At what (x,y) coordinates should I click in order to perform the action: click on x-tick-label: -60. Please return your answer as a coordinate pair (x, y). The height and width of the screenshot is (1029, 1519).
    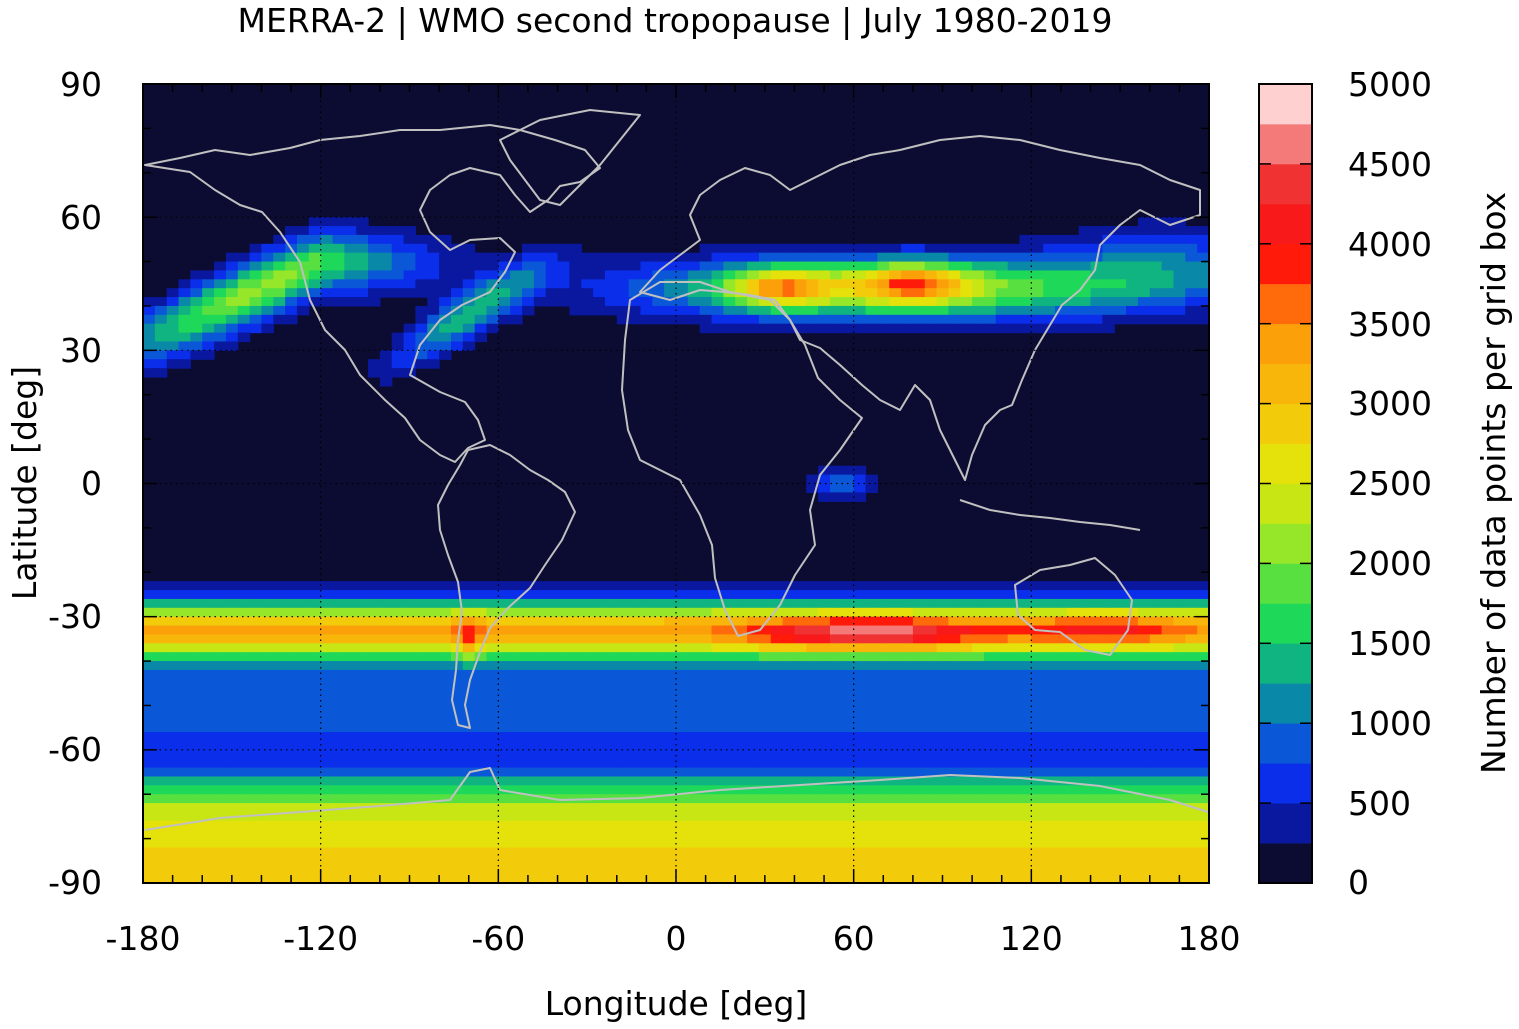
    Looking at the image, I should click on (498, 938).